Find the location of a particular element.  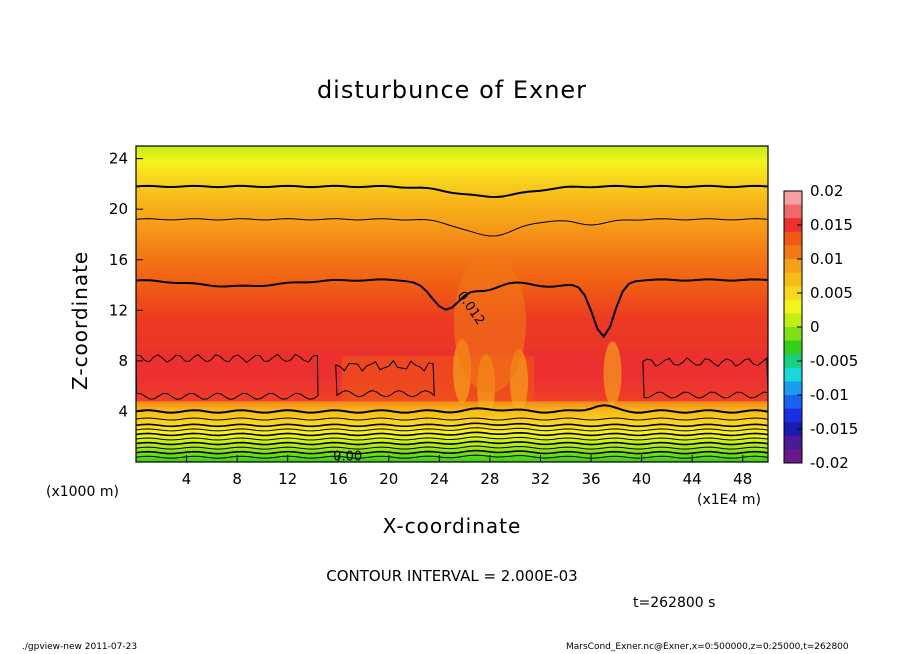

contour-interval: CONTOUR INTERVAL = 2.000E-03 is located at coordinates (452, 576).